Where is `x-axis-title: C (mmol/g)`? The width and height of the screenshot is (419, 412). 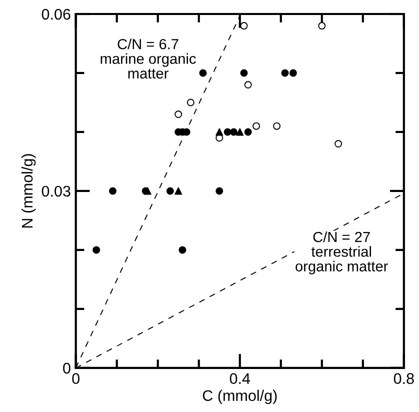 x-axis-title: C (mmol/g) is located at coordinates (239, 397).